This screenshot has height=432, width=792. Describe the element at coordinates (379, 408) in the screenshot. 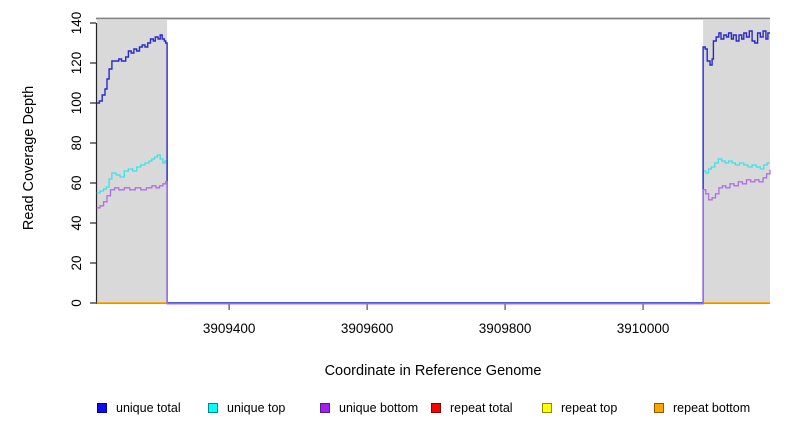

I see `legend-label: unique bottom` at that location.